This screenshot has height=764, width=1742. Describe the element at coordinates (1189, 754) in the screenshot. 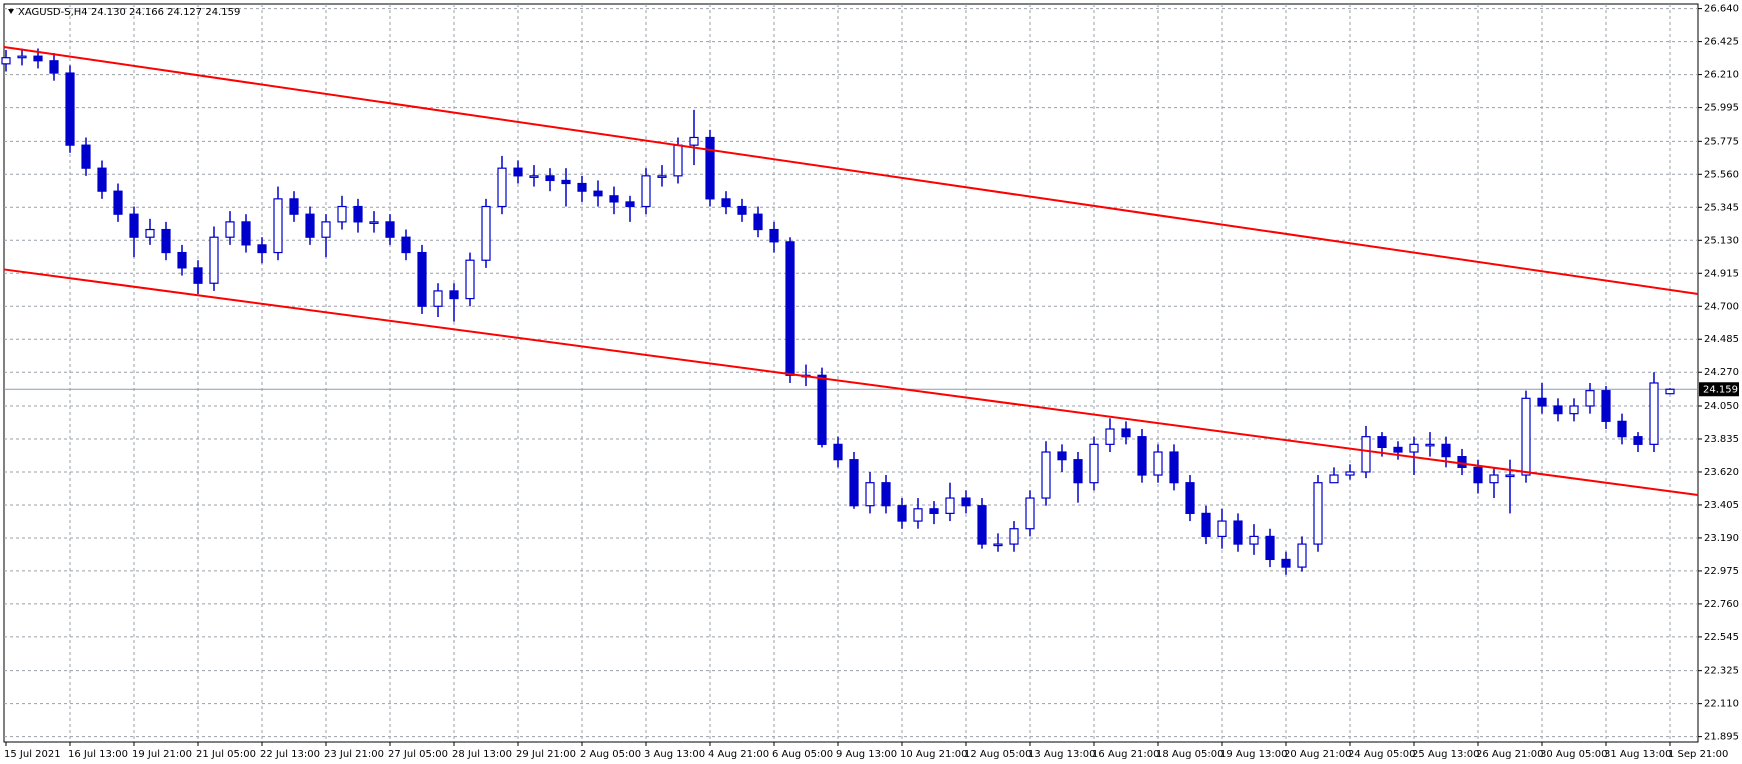

I see `x-tick-label: 18 Aug 05:00` at that location.